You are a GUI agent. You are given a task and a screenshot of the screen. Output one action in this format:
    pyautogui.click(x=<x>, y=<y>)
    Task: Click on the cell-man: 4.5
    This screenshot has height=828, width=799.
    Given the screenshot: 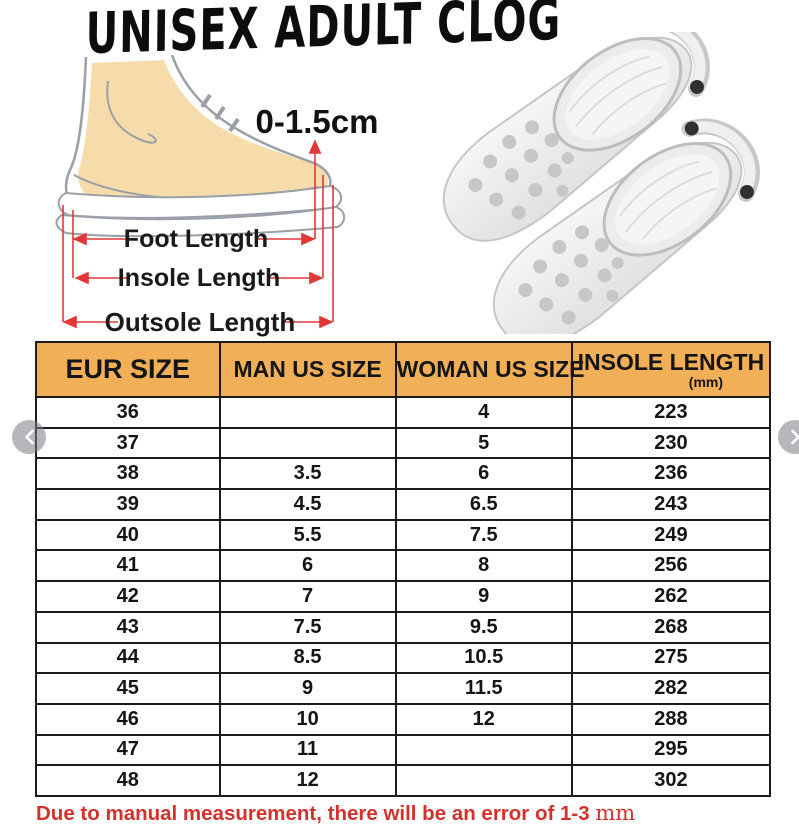 What is the action you would take?
    pyautogui.click(x=307, y=504)
    